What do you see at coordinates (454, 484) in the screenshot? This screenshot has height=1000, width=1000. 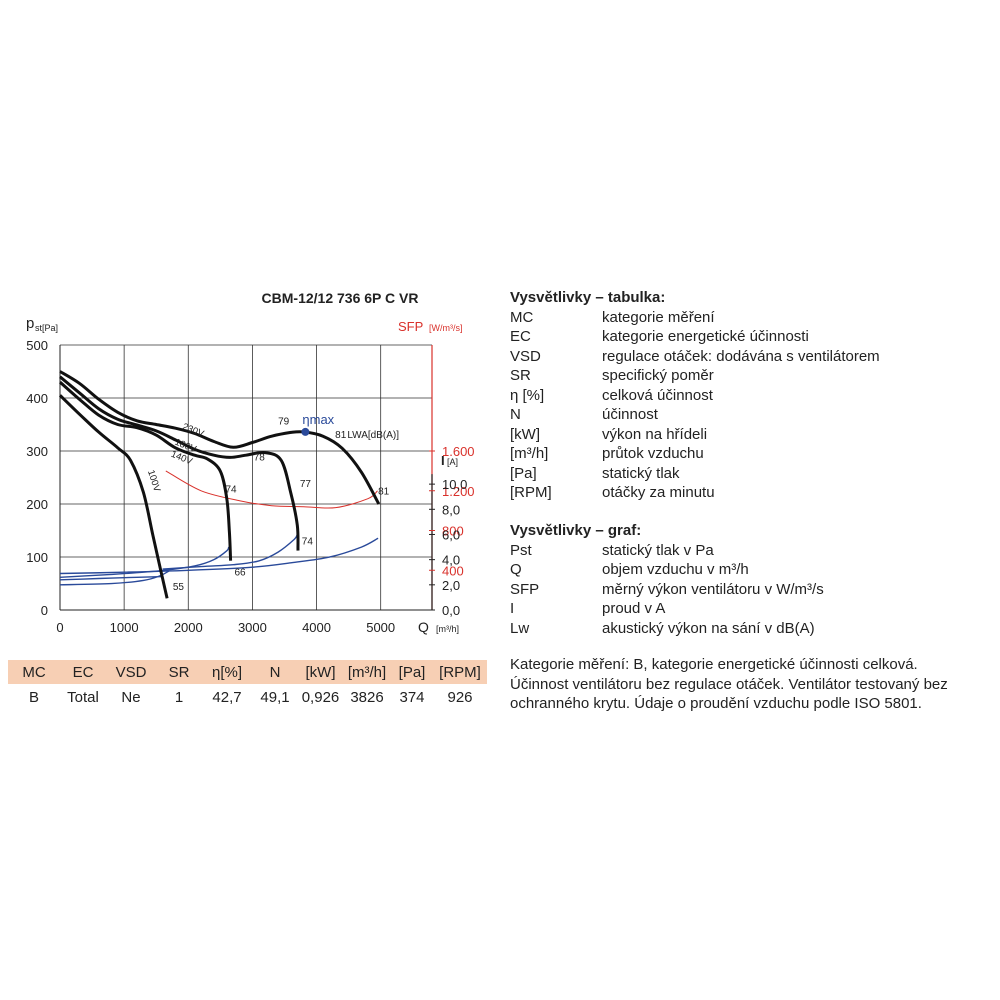 I see `current-tick-label: 10,0` at bounding box center [454, 484].